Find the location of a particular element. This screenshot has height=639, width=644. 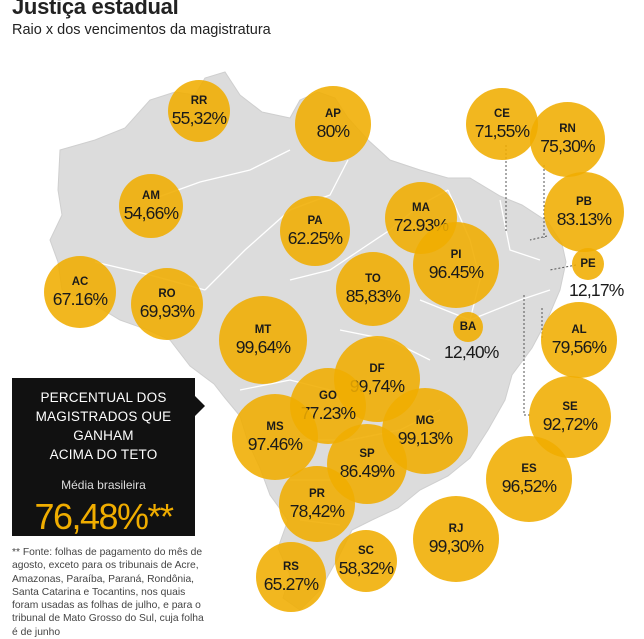

pe-value-label: 12,17% is located at coordinates (596, 290).